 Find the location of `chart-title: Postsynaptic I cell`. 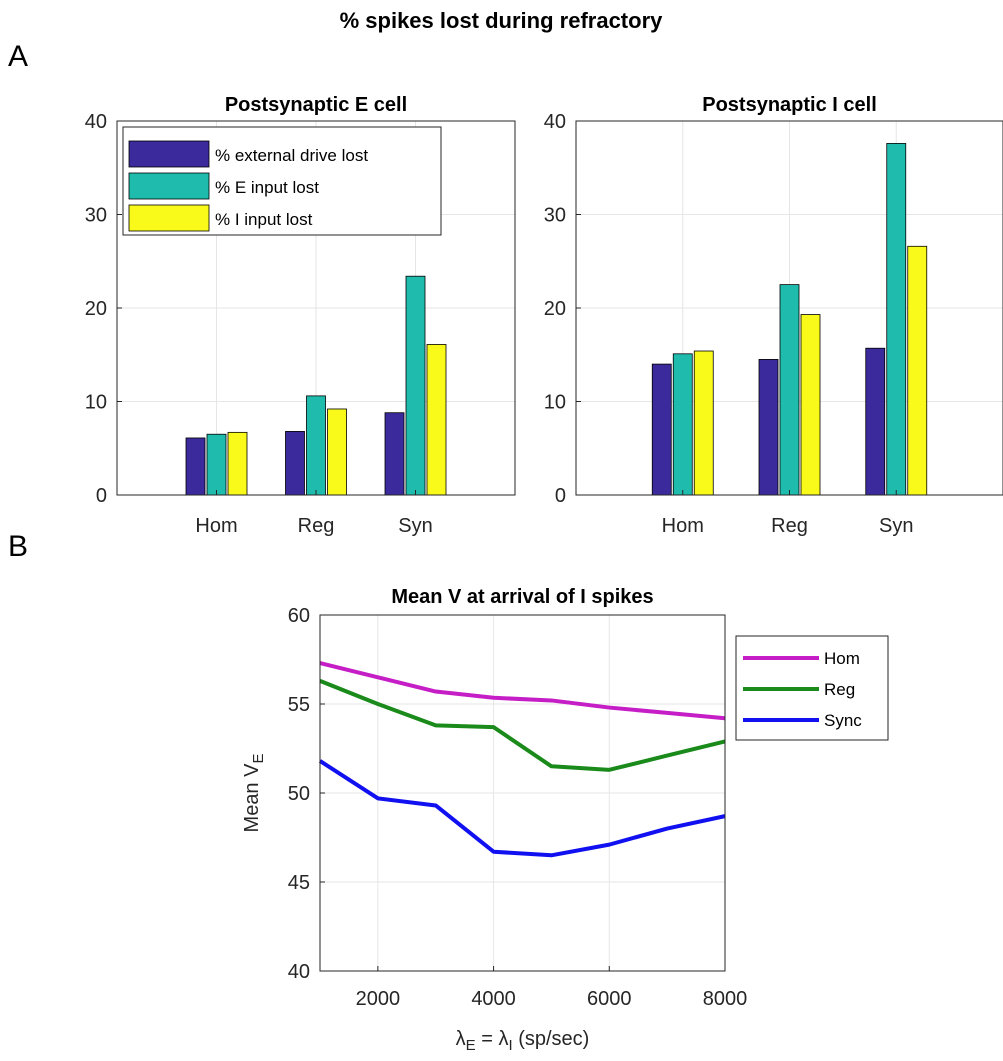

chart-title: Postsynaptic I cell is located at coordinates (789, 105).